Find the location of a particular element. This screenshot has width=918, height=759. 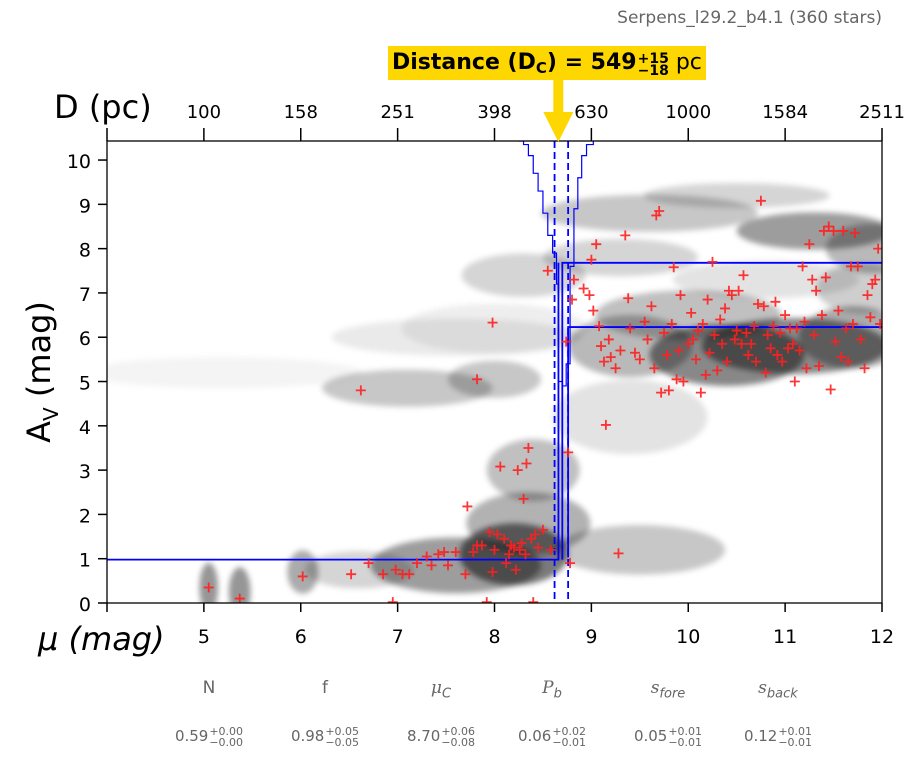

distance-banner: Distance (DC) = 549 +15 −18 pc is located at coordinates (547, 63).